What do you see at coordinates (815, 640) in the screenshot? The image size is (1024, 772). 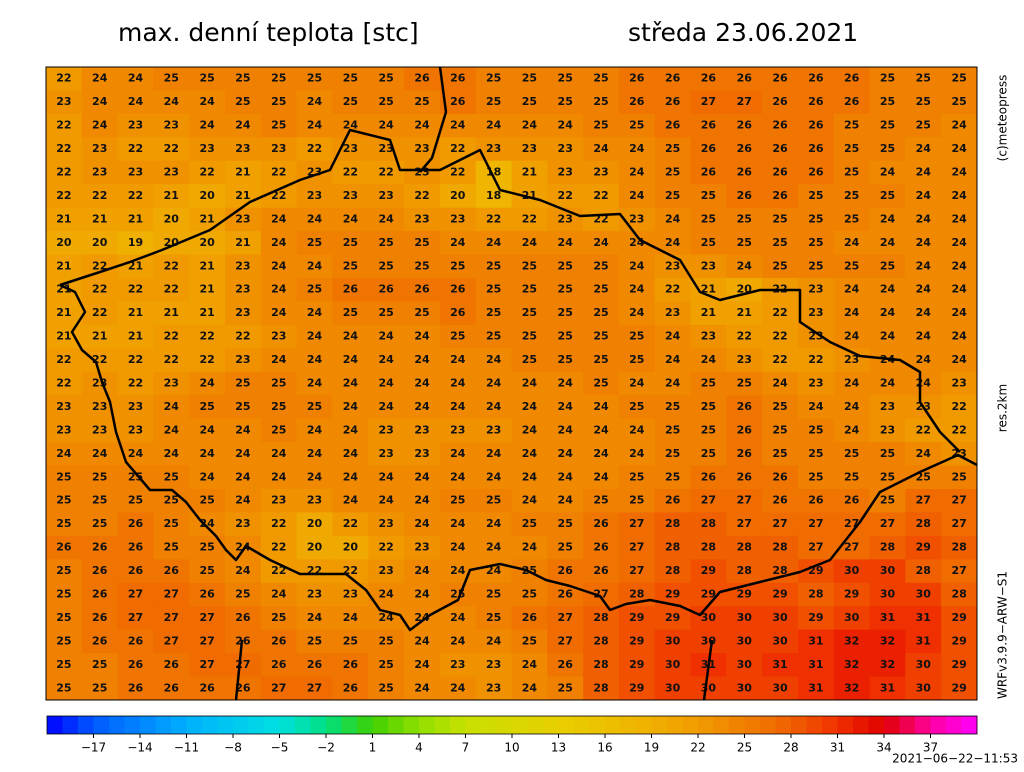 I see `cell-value: 31` at bounding box center [815, 640].